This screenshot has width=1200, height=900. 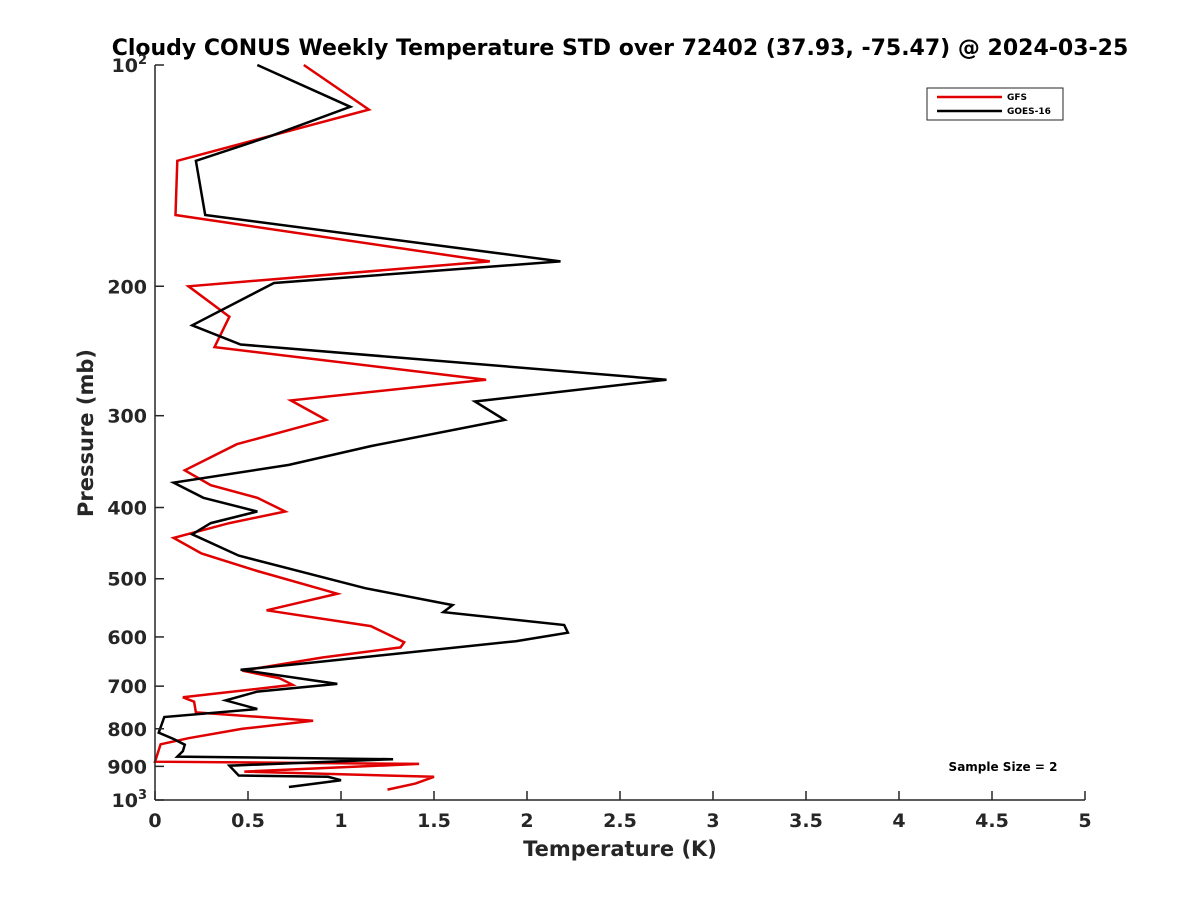 I want to click on x-tick-label: 3.5, so click(x=806, y=821).